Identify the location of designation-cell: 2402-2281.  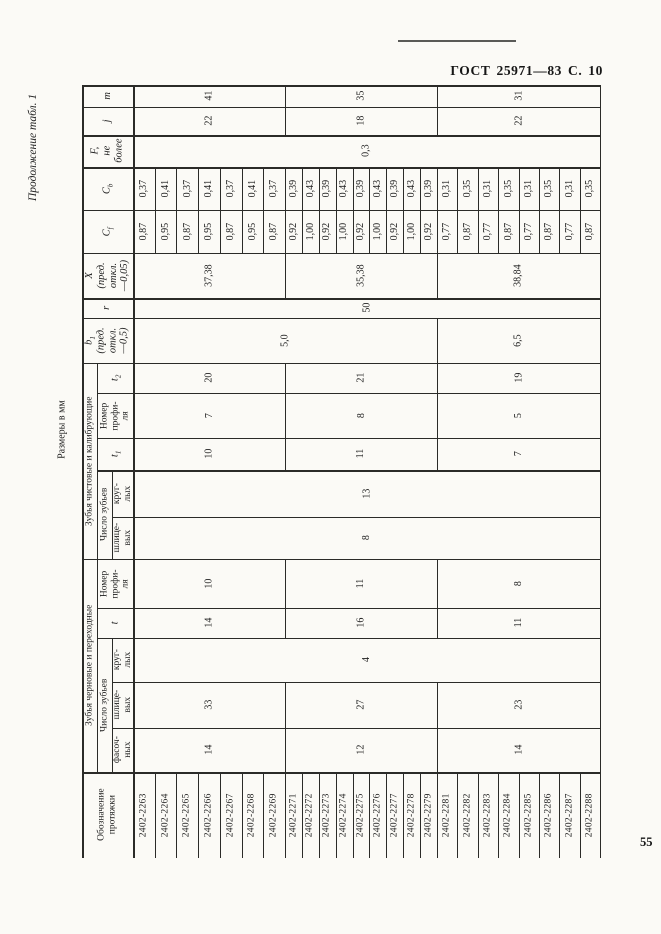
(446, 815).